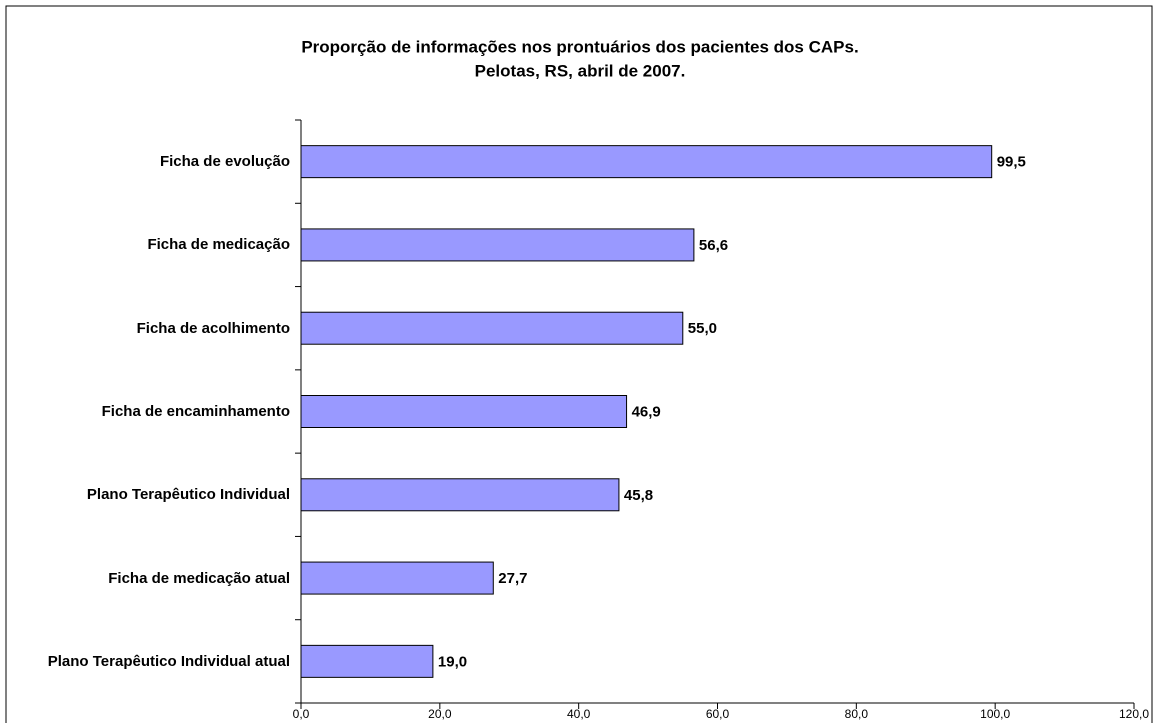 The height and width of the screenshot is (723, 1158). What do you see at coordinates (702, 328) in the screenshot?
I see `data-label: 55,0` at bounding box center [702, 328].